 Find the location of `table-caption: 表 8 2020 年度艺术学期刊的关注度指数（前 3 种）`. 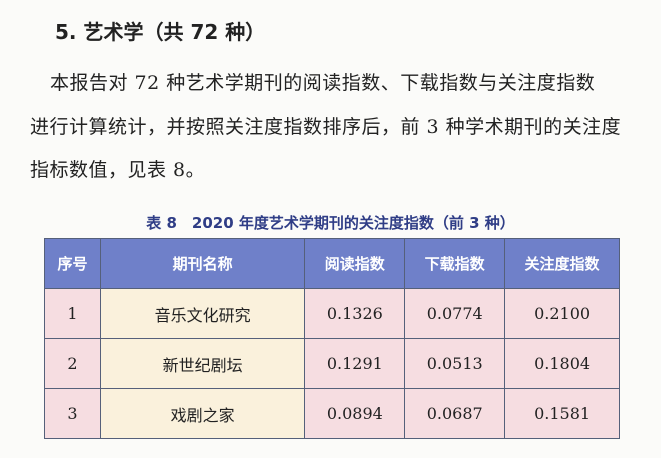

table-caption: 表 8 2020 年度艺术学期刊的关注度指数（前 3 种） is located at coordinates (330, 223).